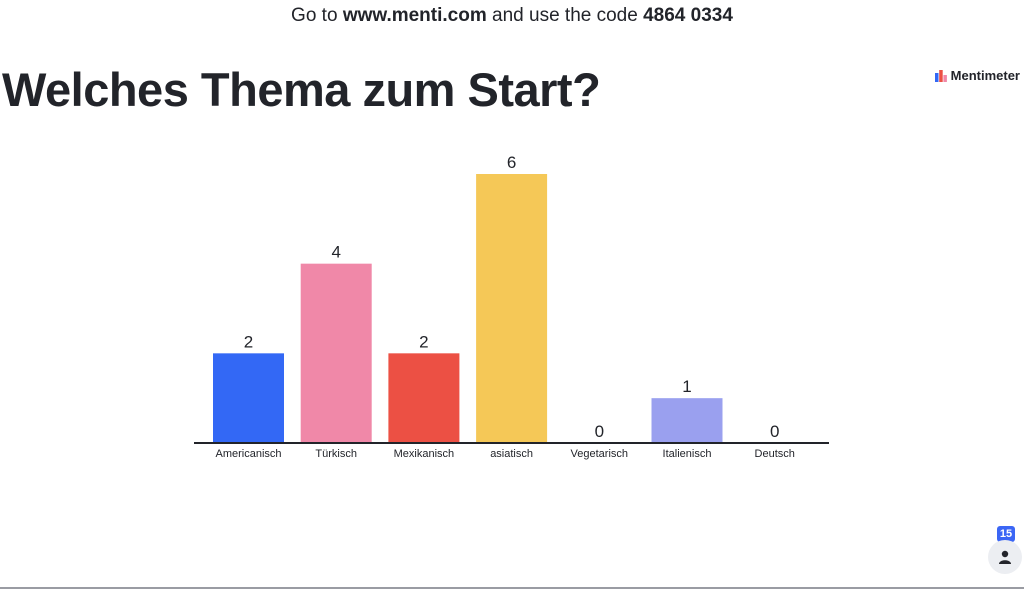 Image resolution: width=1024 pixels, height=589 pixels. I want to click on category-label: Deutsch, so click(775, 454).